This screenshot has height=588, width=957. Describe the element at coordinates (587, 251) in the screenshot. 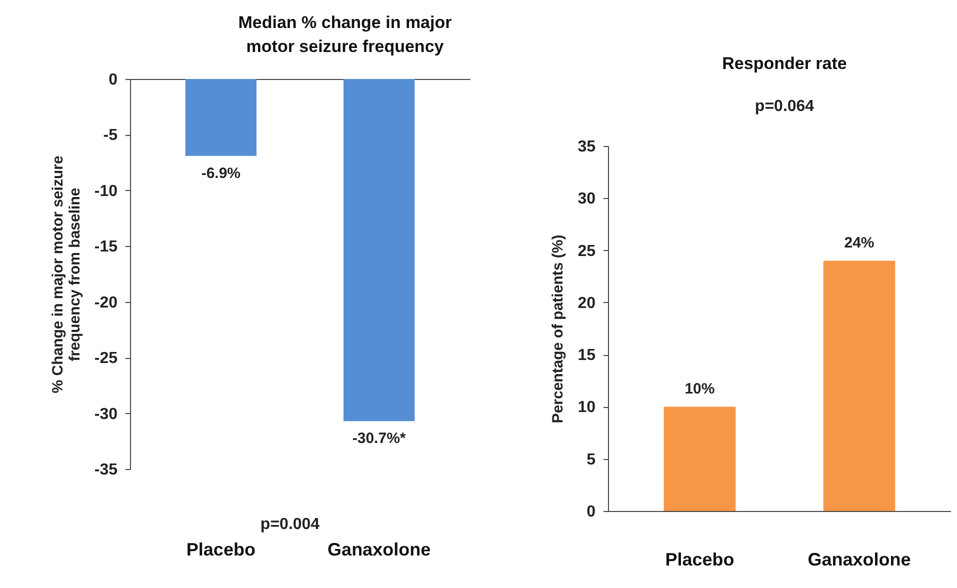

I see `y-tick-label: 25` at that location.